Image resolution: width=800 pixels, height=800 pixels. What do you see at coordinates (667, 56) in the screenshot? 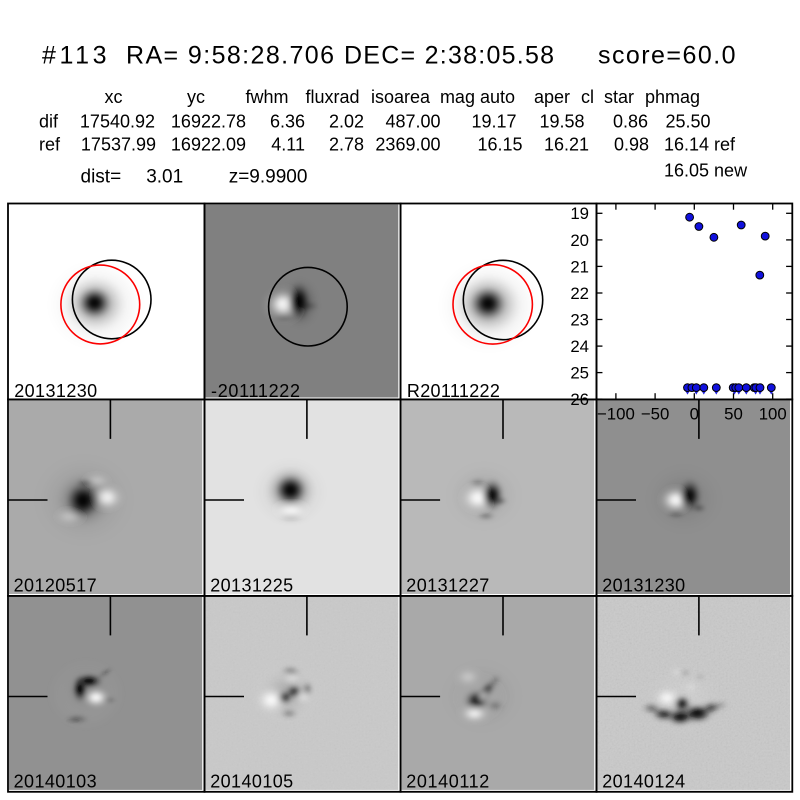
I see `svg-text: score=60.0` at bounding box center [667, 56].